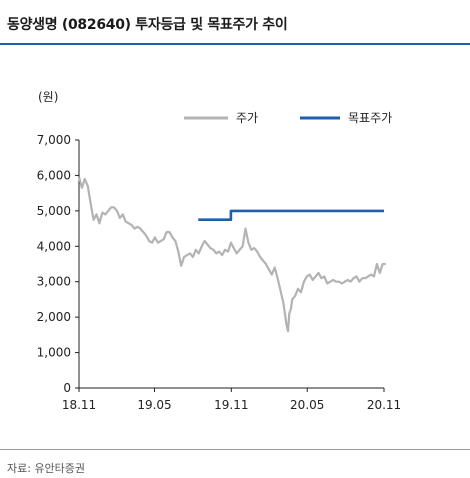 This screenshot has height=478, width=470. I want to click on y-axis-unit-label: (원), so click(48, 97).